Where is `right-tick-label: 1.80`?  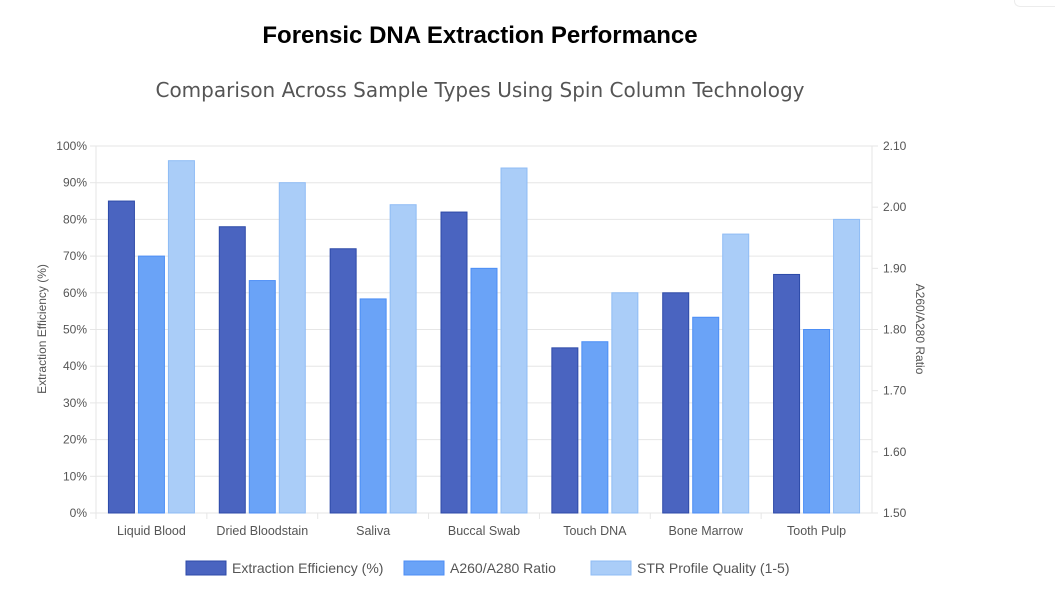
right-tick-label: 1.80 is located at coordinates (895, 330).